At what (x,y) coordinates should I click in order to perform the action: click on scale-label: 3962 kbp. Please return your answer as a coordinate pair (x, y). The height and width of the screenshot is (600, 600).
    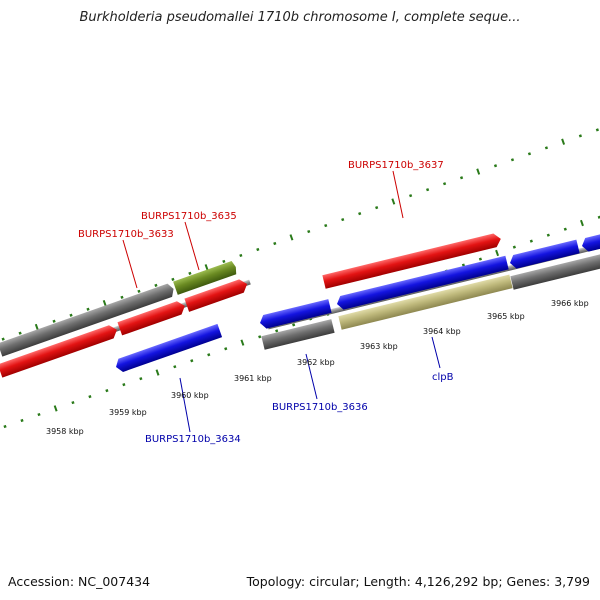
    Looking at the image, I should click on (316, 362).